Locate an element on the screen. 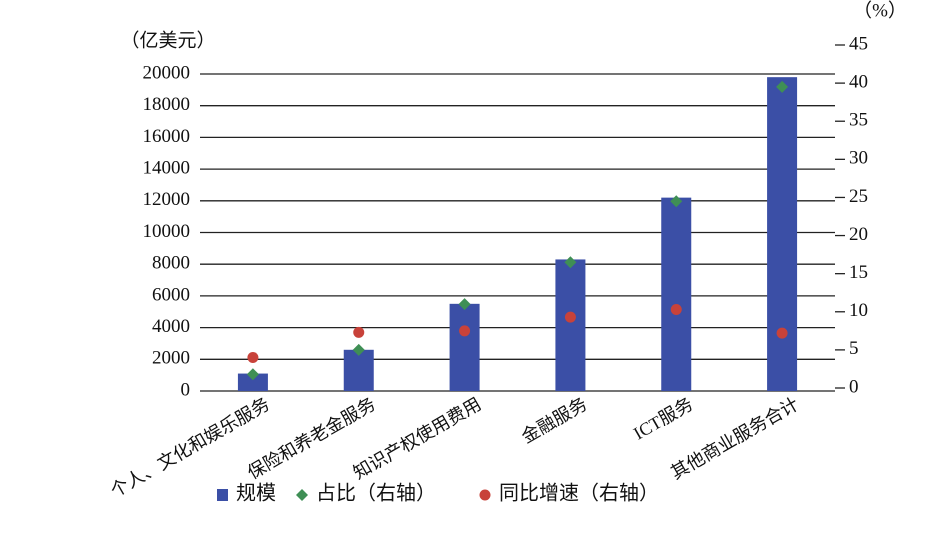 Image resolution: width=940 pixels, height=536 pixels. y2-tick-label: 45 is located at coordinates (858, 43).